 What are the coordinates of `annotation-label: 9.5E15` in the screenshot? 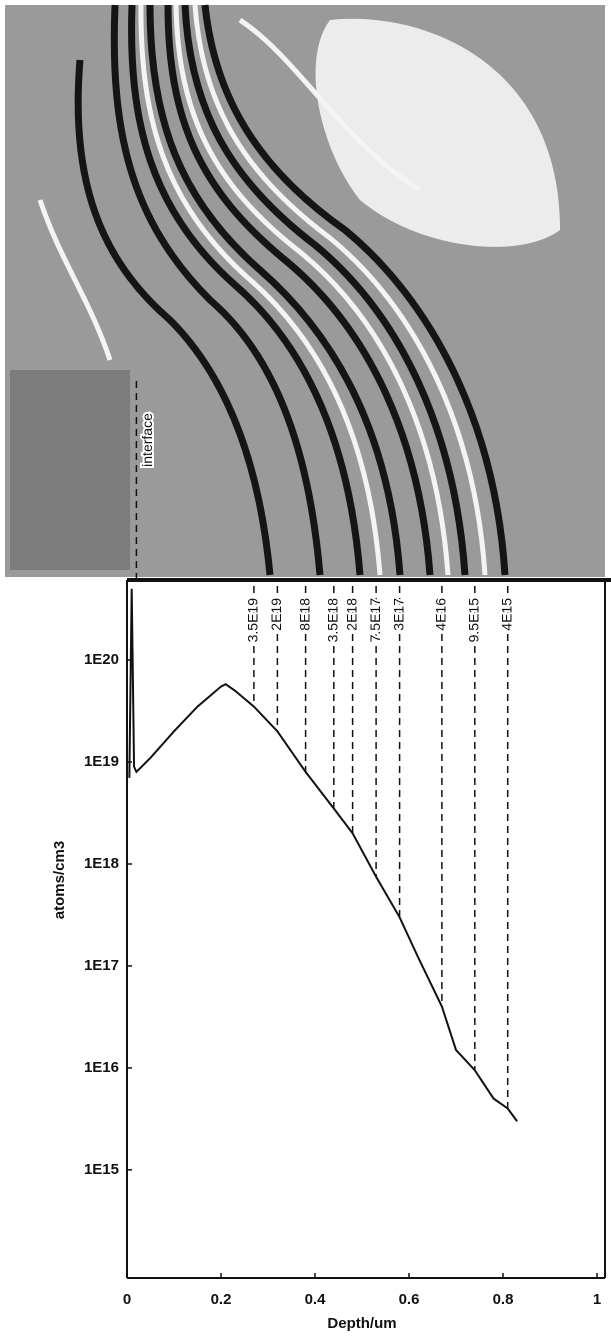 It's located at (474, 620).